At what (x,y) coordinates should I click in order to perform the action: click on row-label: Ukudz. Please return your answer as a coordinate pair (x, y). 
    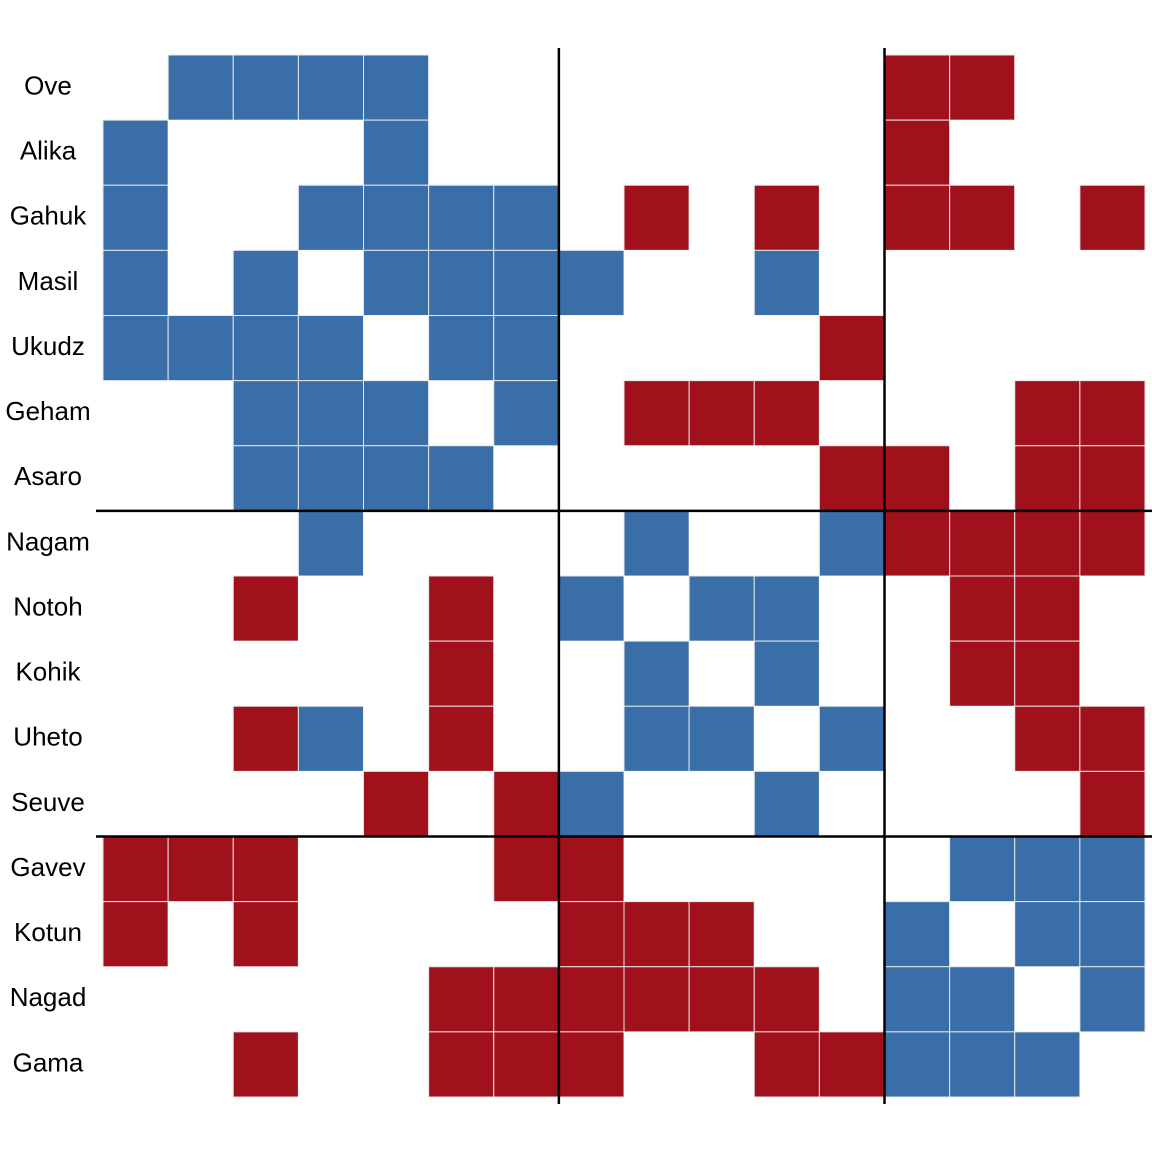
    Looking at the image, I should click on (48, 346).